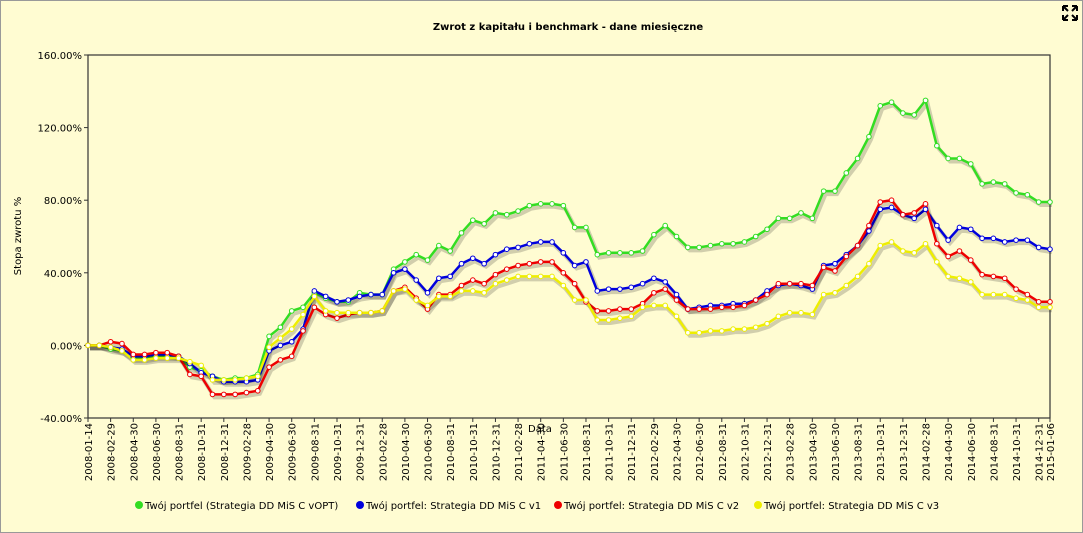 The height and width of the screenshot is (533, 1083). Describe the element at coordinates (610, 452) in the screenshot. I see `x-tick-label: 2011-10-31` at that location.